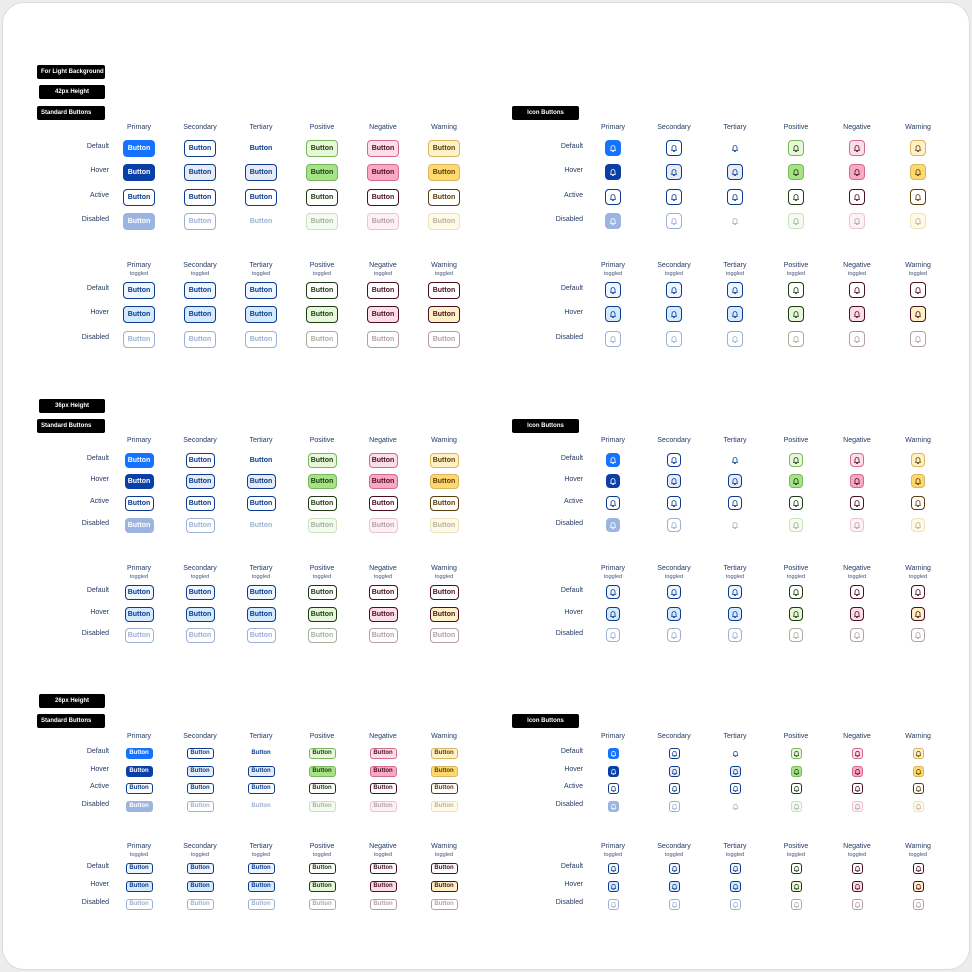 This screenshot has height=972, width=972. I want to click on tertiary-hover-button: Button, so click(261, 771).